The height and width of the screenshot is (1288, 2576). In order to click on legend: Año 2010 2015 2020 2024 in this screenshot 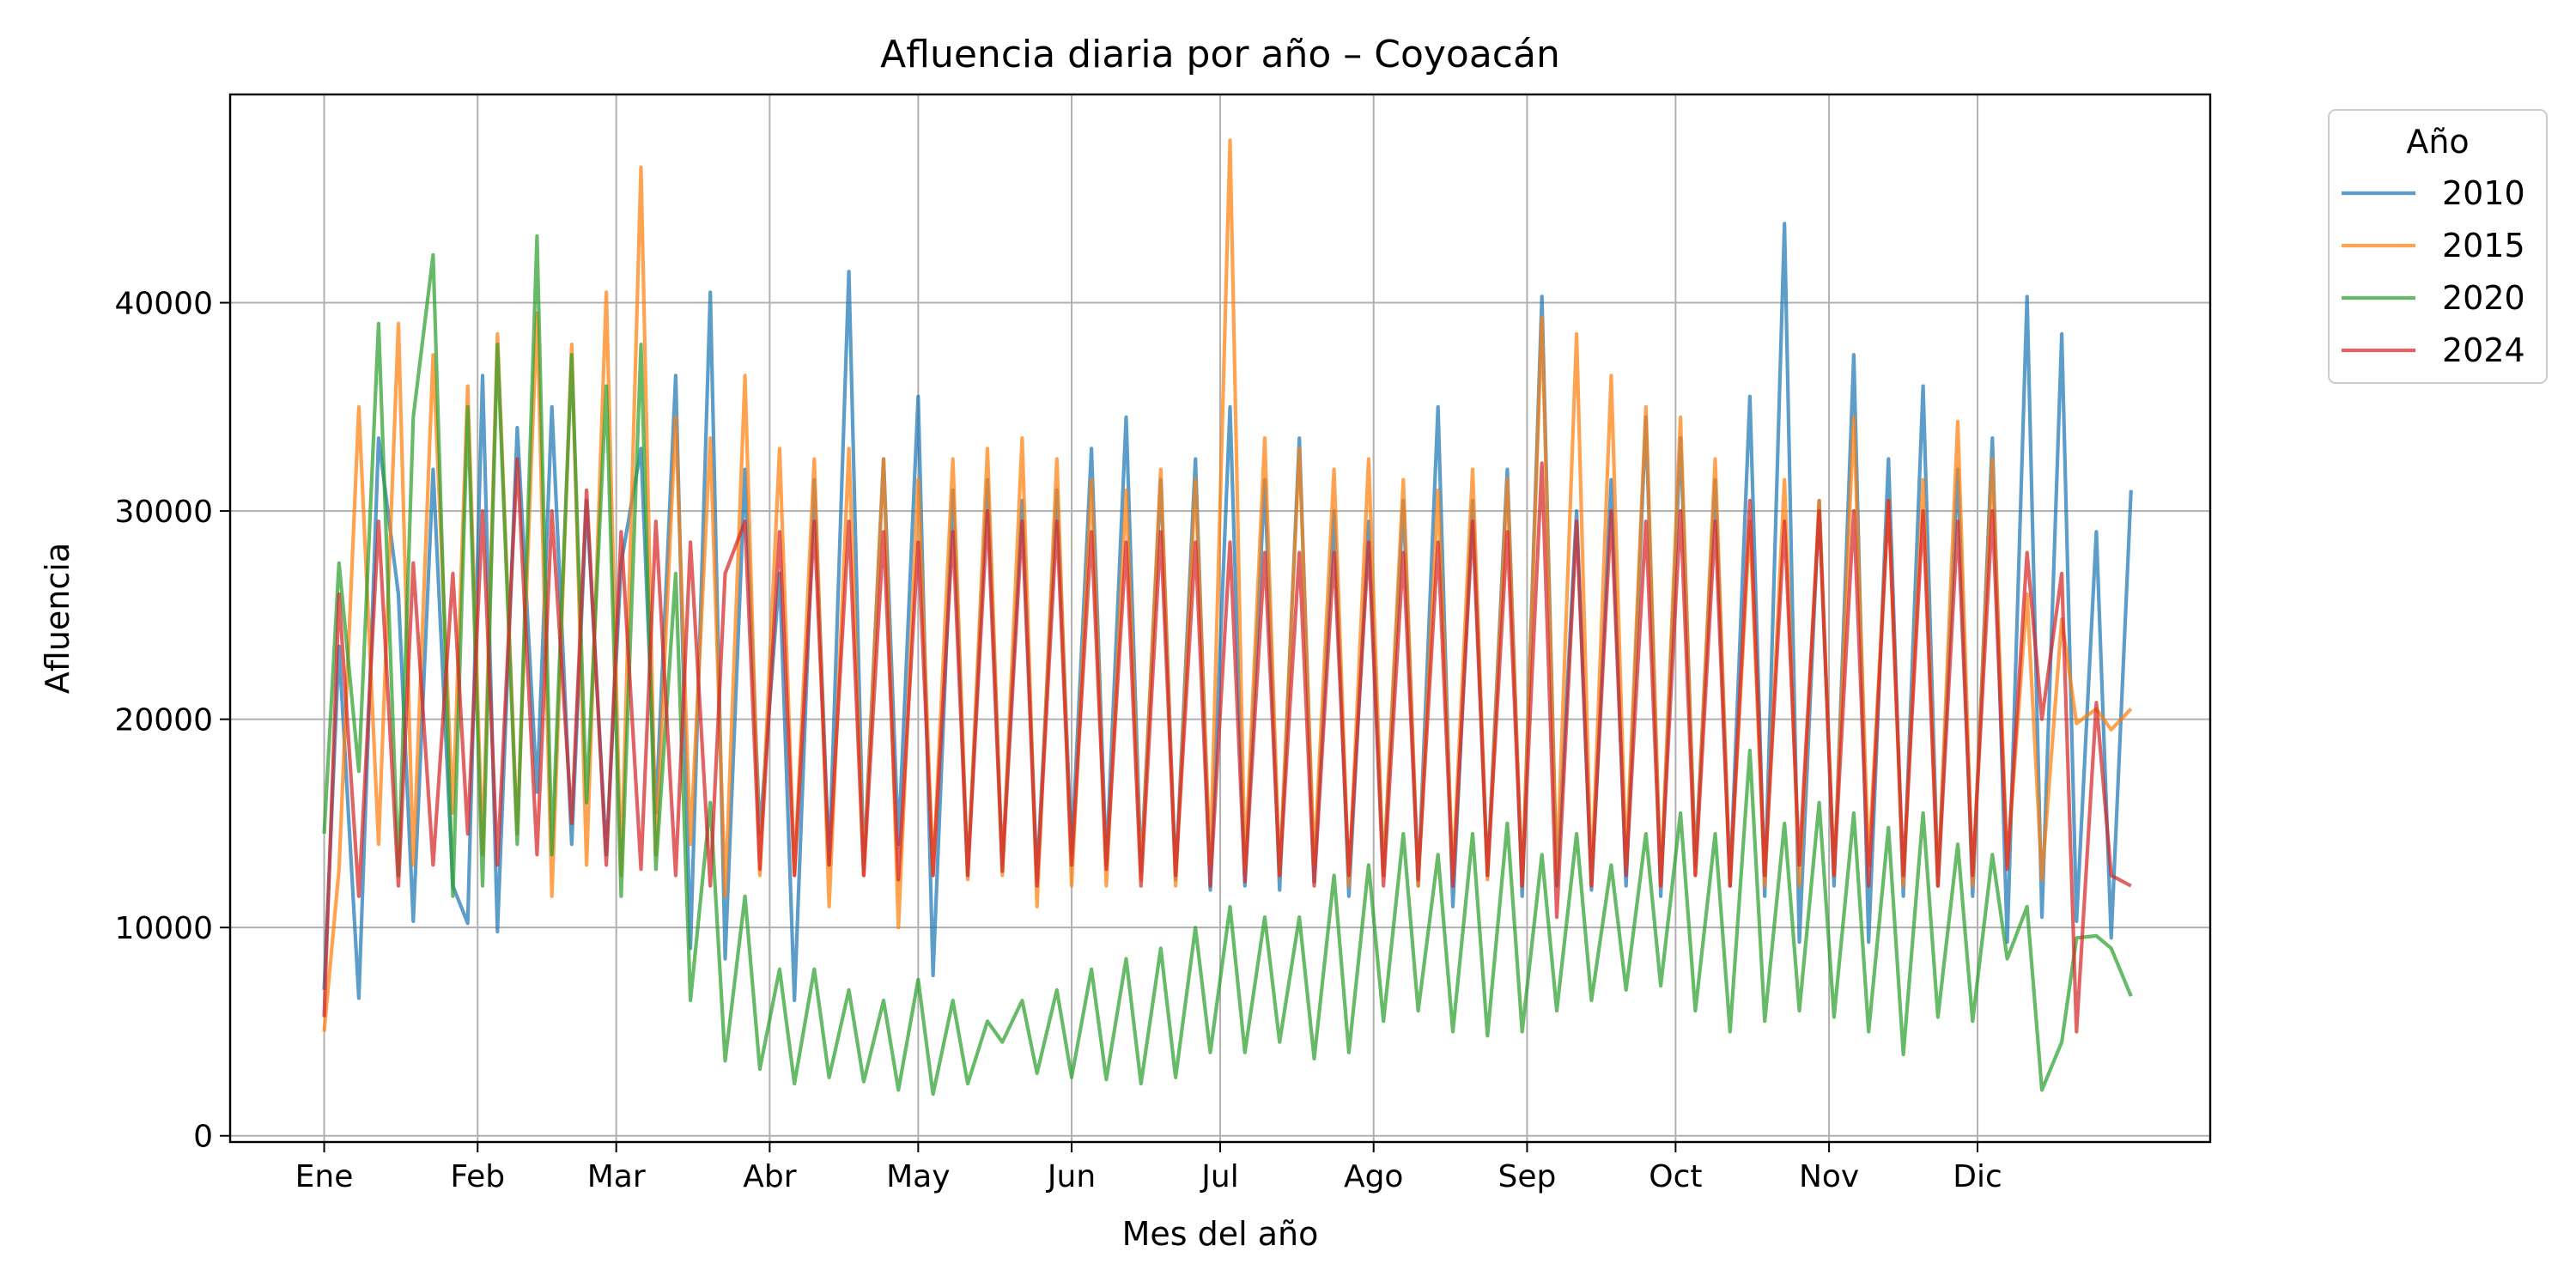, I will do `click(2438, 247)`.